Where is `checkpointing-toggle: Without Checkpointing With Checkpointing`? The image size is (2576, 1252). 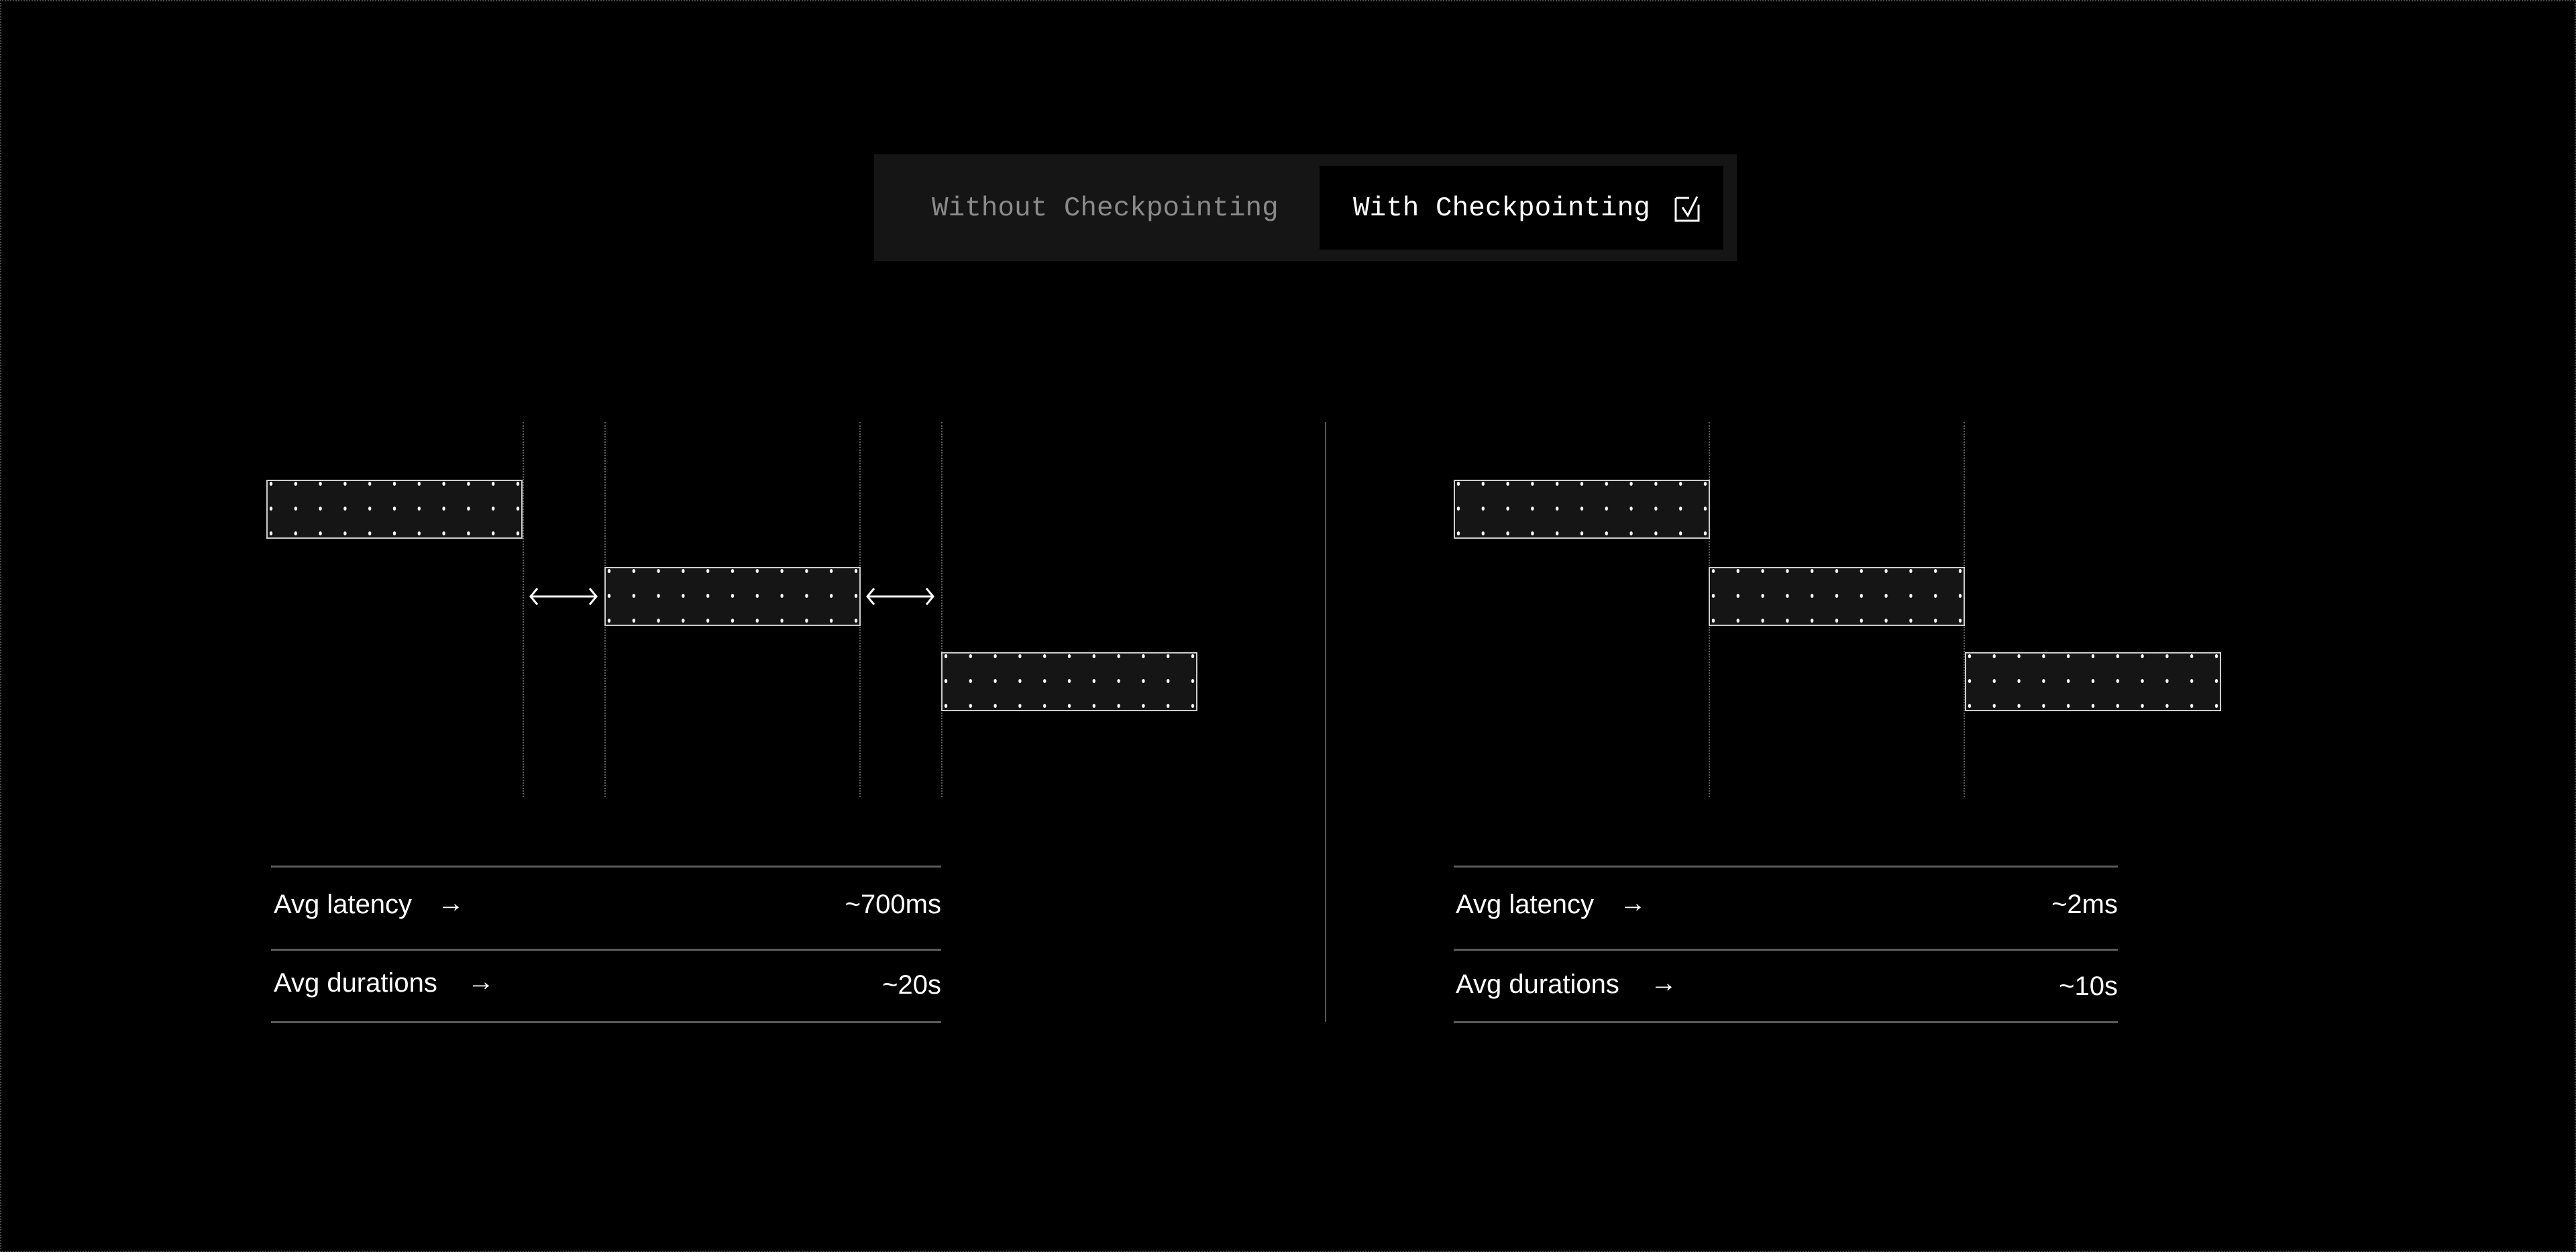
checkpointing-toggle: Without Checkpointing With Checkpointing is located at coordinates (1305, 207).